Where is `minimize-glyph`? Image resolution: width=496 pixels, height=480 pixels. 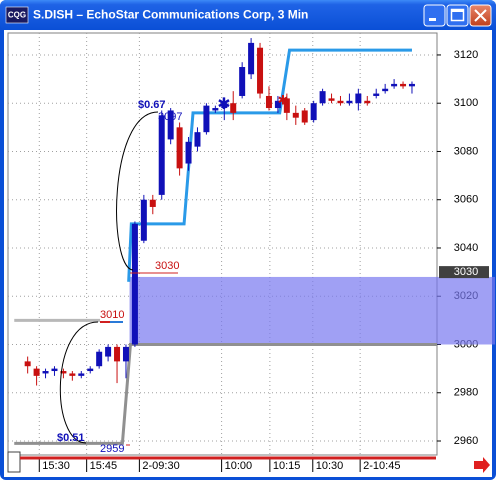
minimize-glyph is located at coordinates (432, 19).